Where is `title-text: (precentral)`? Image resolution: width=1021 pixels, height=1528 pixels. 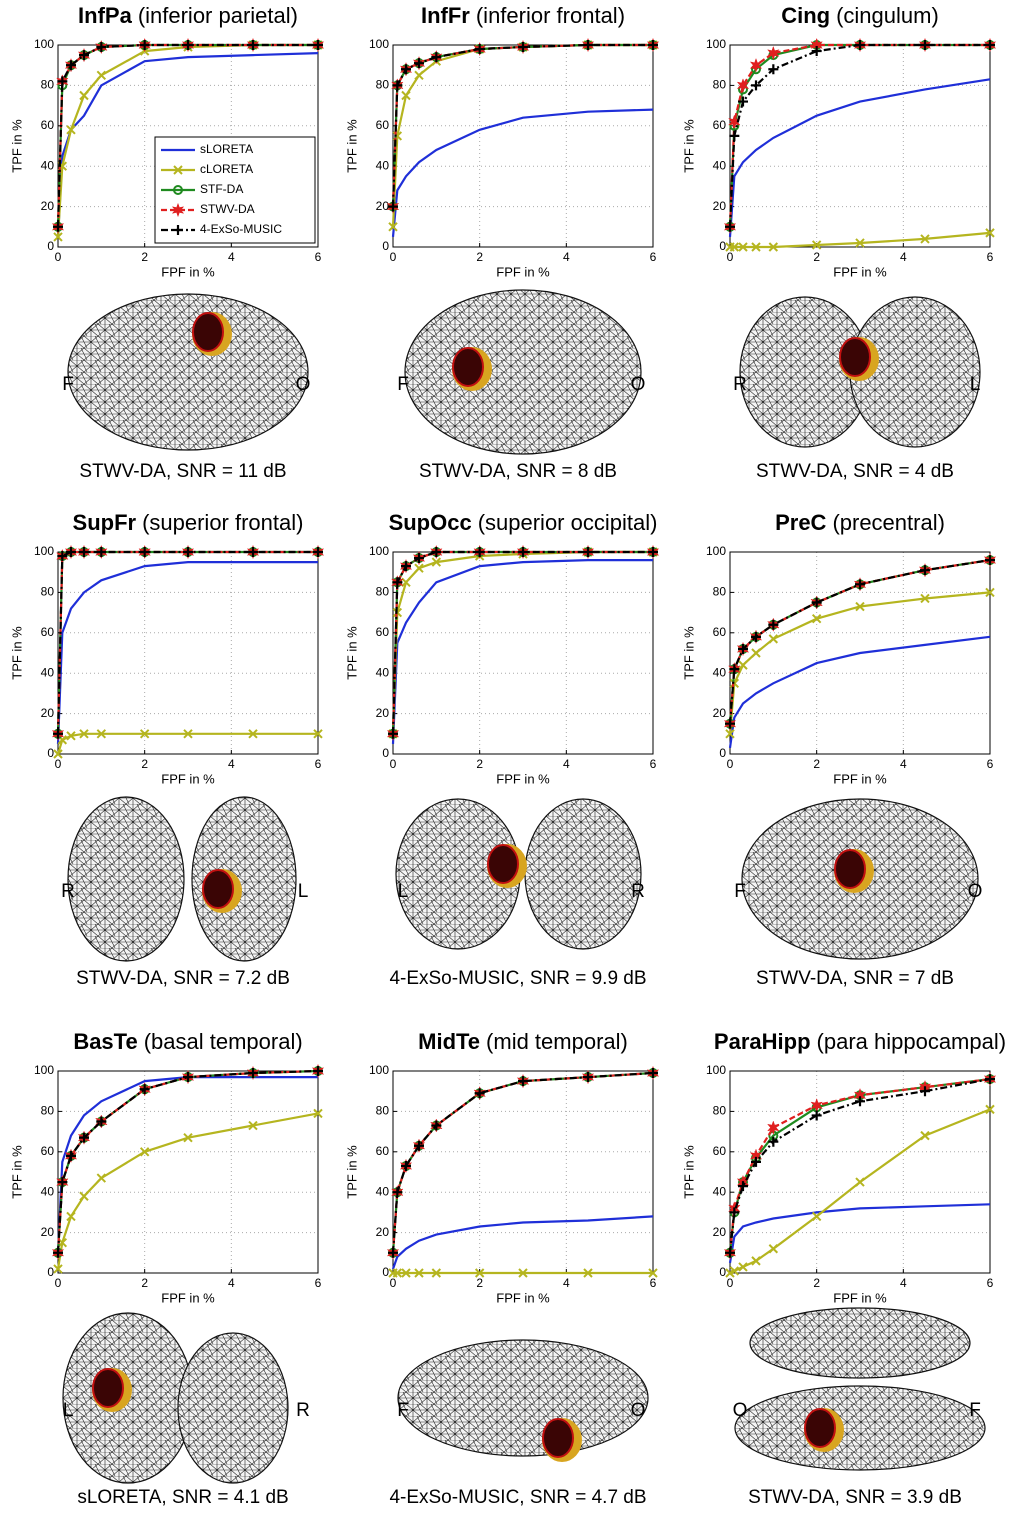
title-text: (precentral) is located at coordinates (888, 522).